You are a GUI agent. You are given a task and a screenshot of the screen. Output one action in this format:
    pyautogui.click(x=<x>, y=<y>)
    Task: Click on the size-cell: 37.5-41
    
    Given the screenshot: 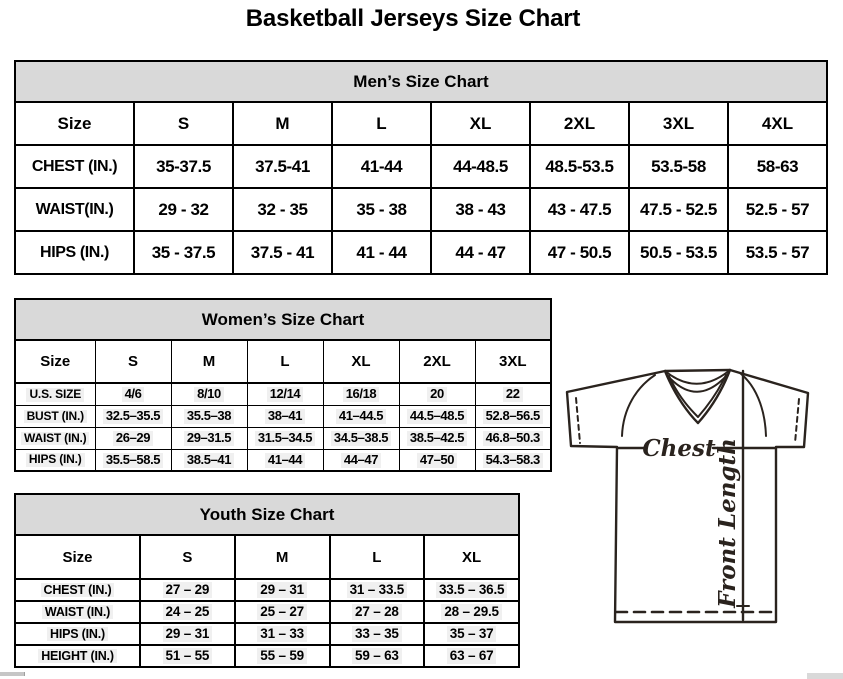 What is the action you would take?
    pyautogui.click(x=282, y=166)
    